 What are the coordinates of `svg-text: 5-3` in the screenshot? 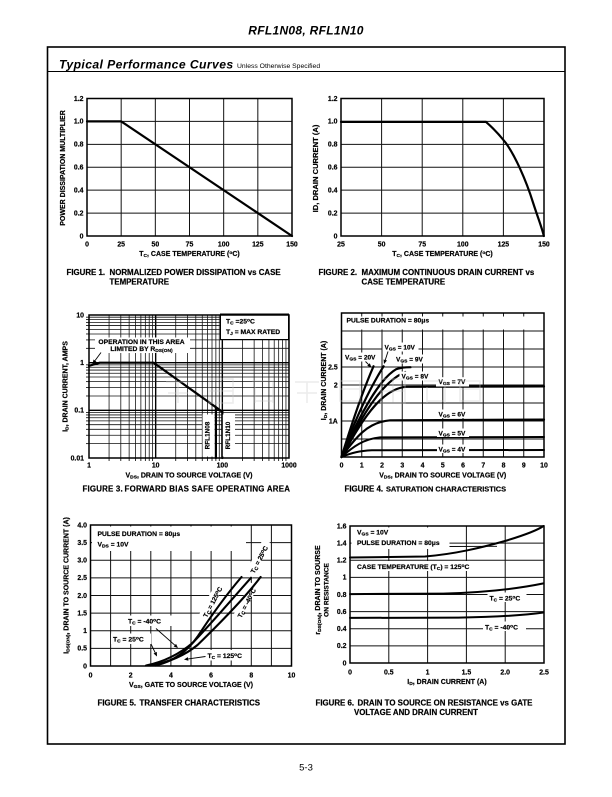 It's located at (306, 768).